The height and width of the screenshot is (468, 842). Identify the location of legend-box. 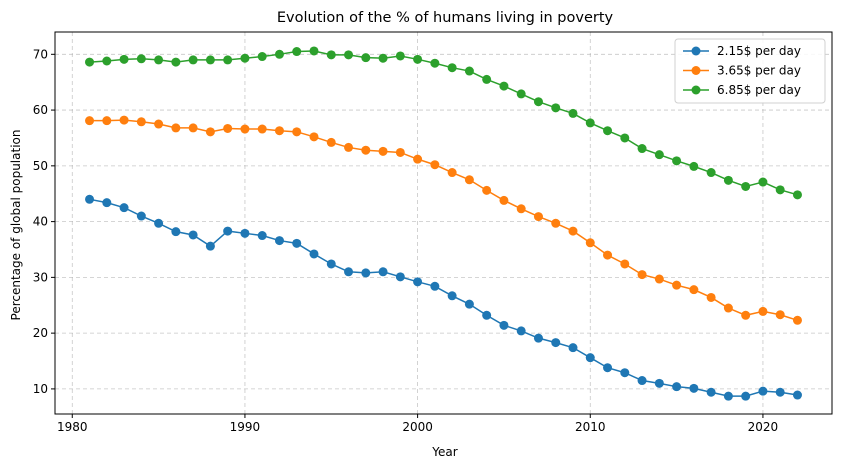
(750, 71).